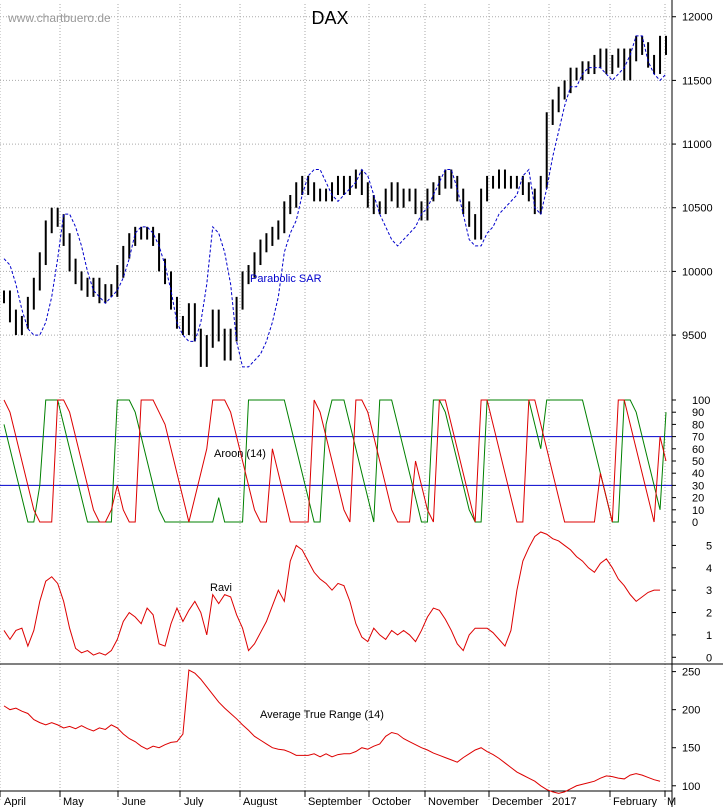 The image size is (723, 807). What do you see at coordinates (697, 272) in the screenshot?
I see `y-tick-label: 10000` at bounding box center [697, 272].